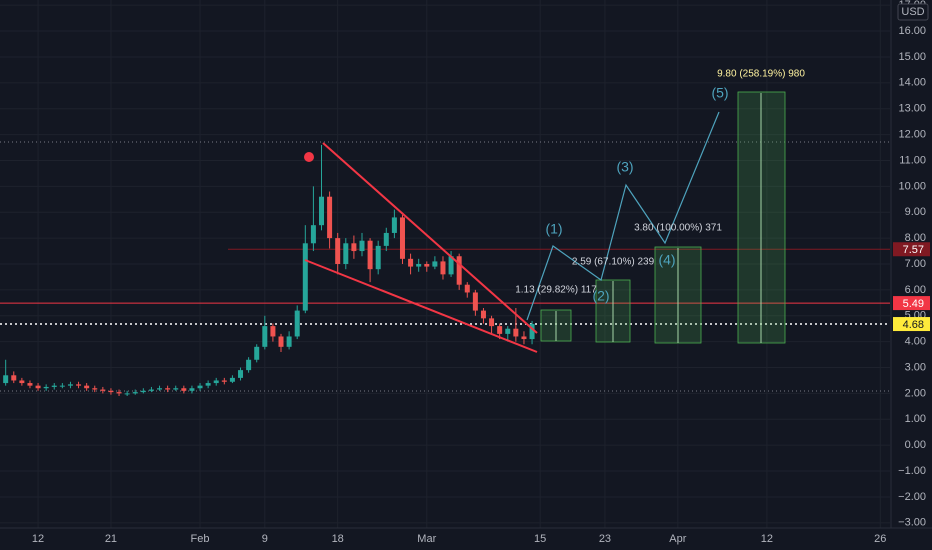  I want to click on y-tick-label: 6.00, so click(915, 290).